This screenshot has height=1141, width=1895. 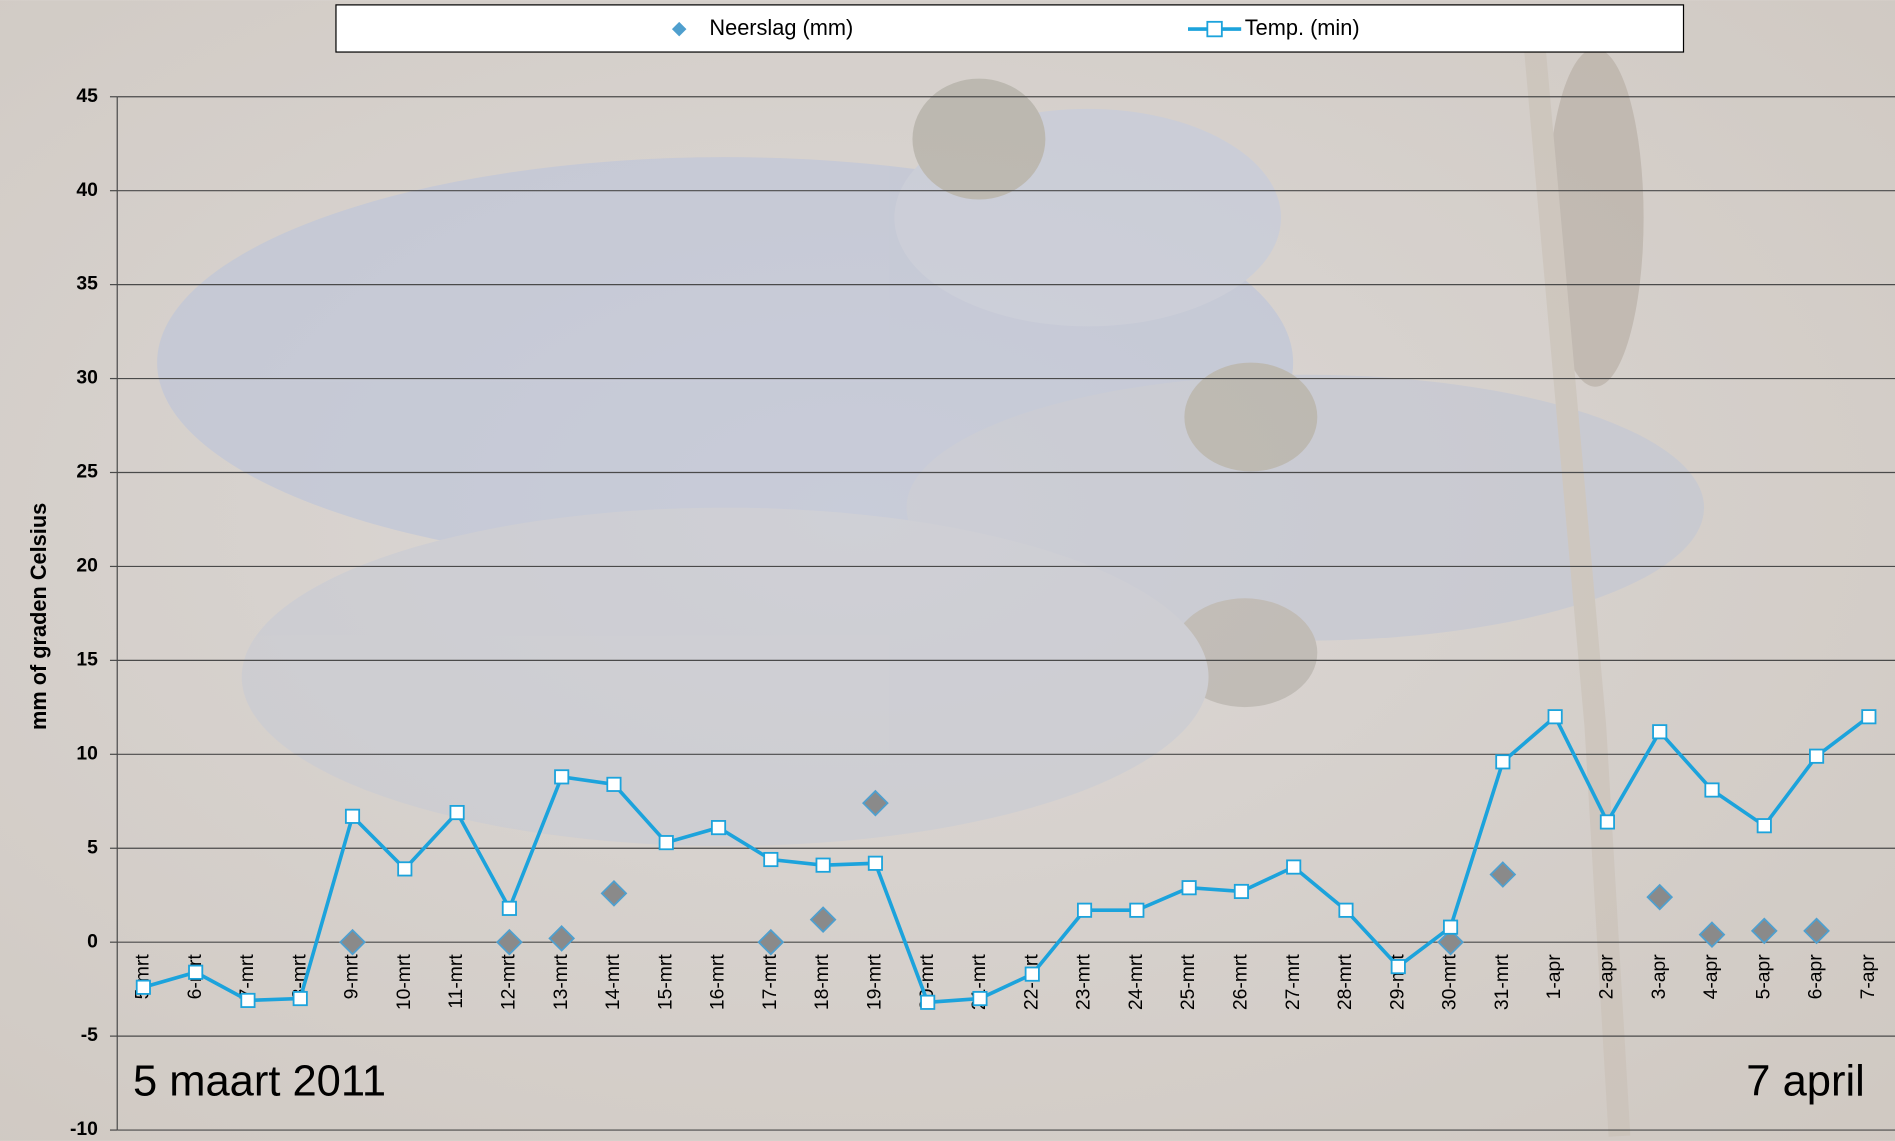 What do you see at coordinates (718, 982) in the screenshot?
I see `x-tick-label: 16-mrt` at bounding box center [718, 982].